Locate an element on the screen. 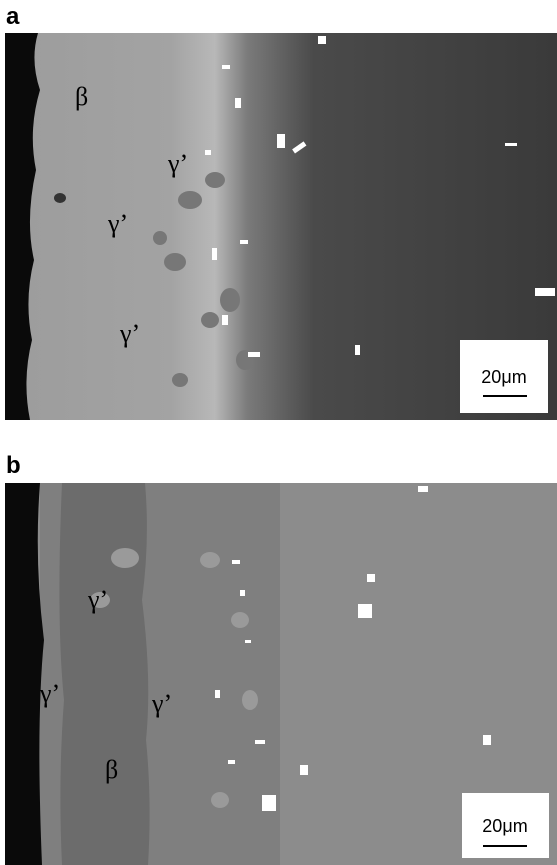 This screenshot has height=865, width=557. panel-label: a is located at coordinates (13, 16).